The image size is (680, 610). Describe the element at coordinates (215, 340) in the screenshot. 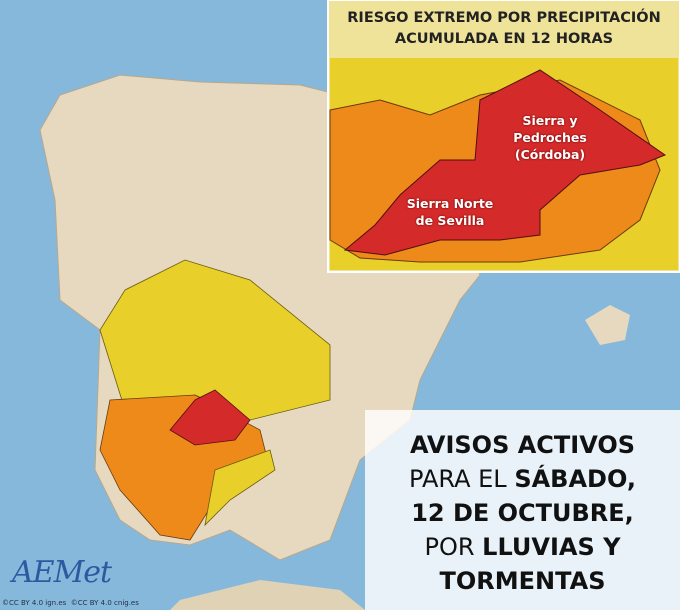

I see `warning-yellow` at that location.